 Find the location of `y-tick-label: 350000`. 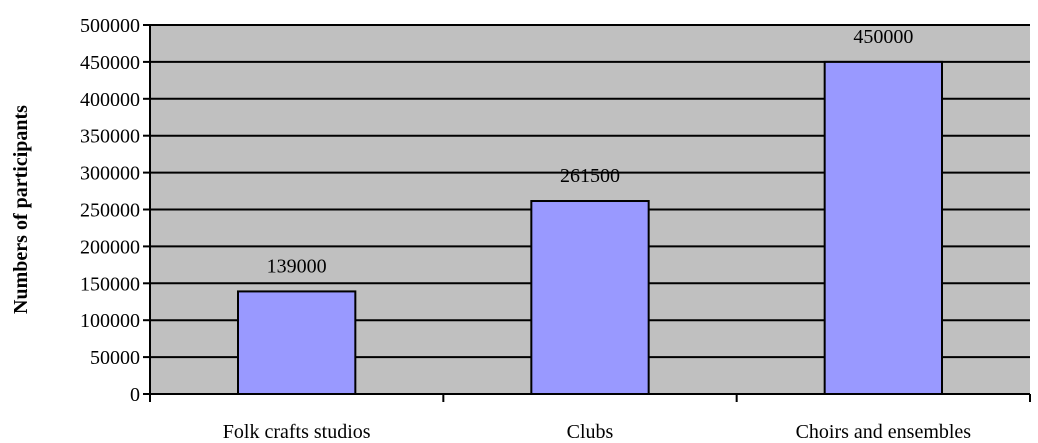

y-tick-label: 350000 is located at coordinates (110, 137).